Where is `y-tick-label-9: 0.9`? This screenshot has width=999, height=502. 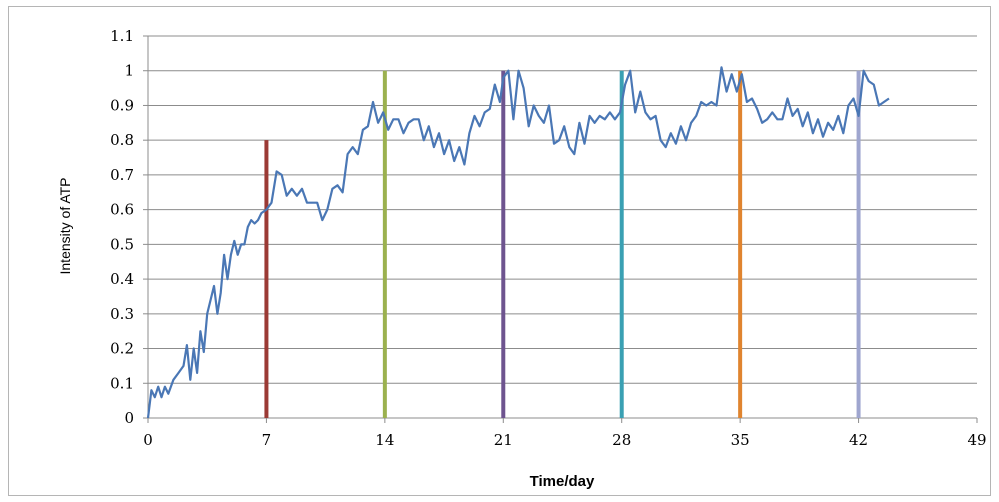 y-tick-label-9: 0.9 is located at coordinates (122, 105).